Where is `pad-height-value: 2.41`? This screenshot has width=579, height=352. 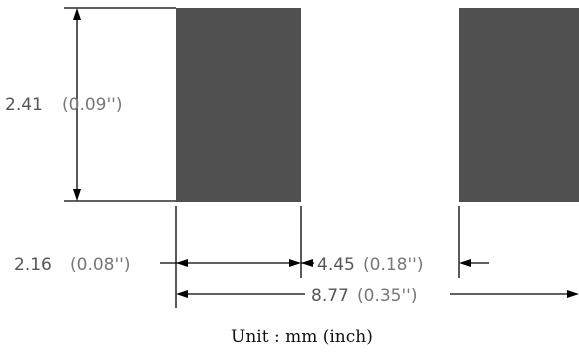 pad-height-value: 2.41 is located at coordinates (24, 105).